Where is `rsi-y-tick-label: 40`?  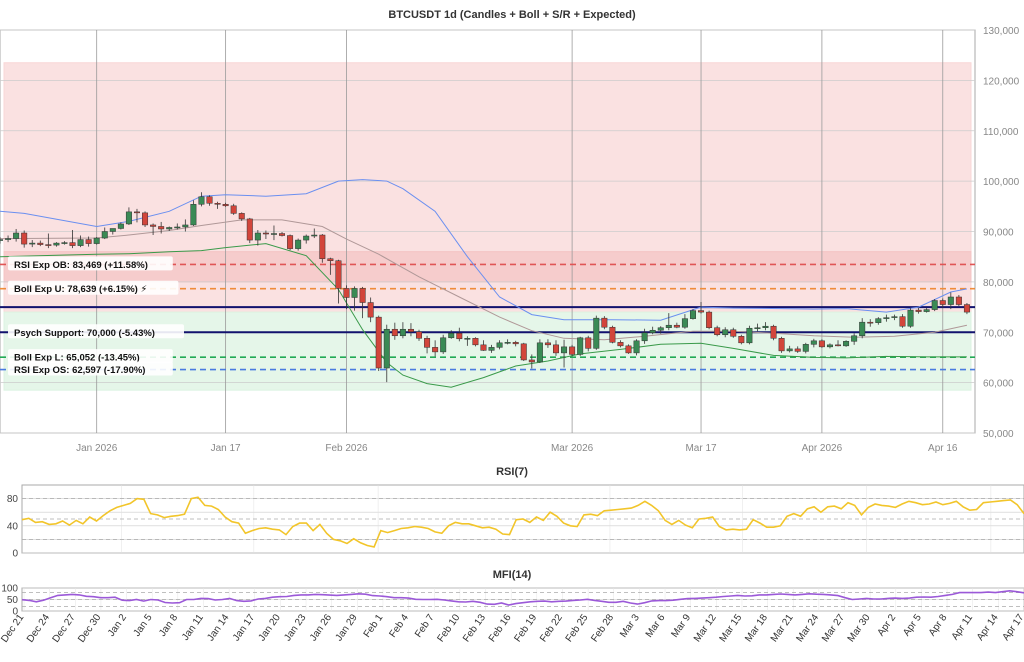 rsi-y-tick-label: 40 is located at coordinates (13, 526).